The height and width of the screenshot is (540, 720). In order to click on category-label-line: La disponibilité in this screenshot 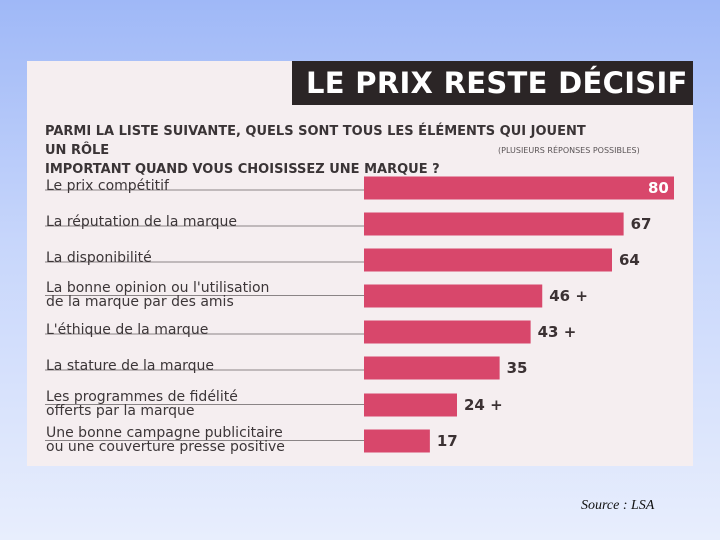, I will do `click(99, 258)`.